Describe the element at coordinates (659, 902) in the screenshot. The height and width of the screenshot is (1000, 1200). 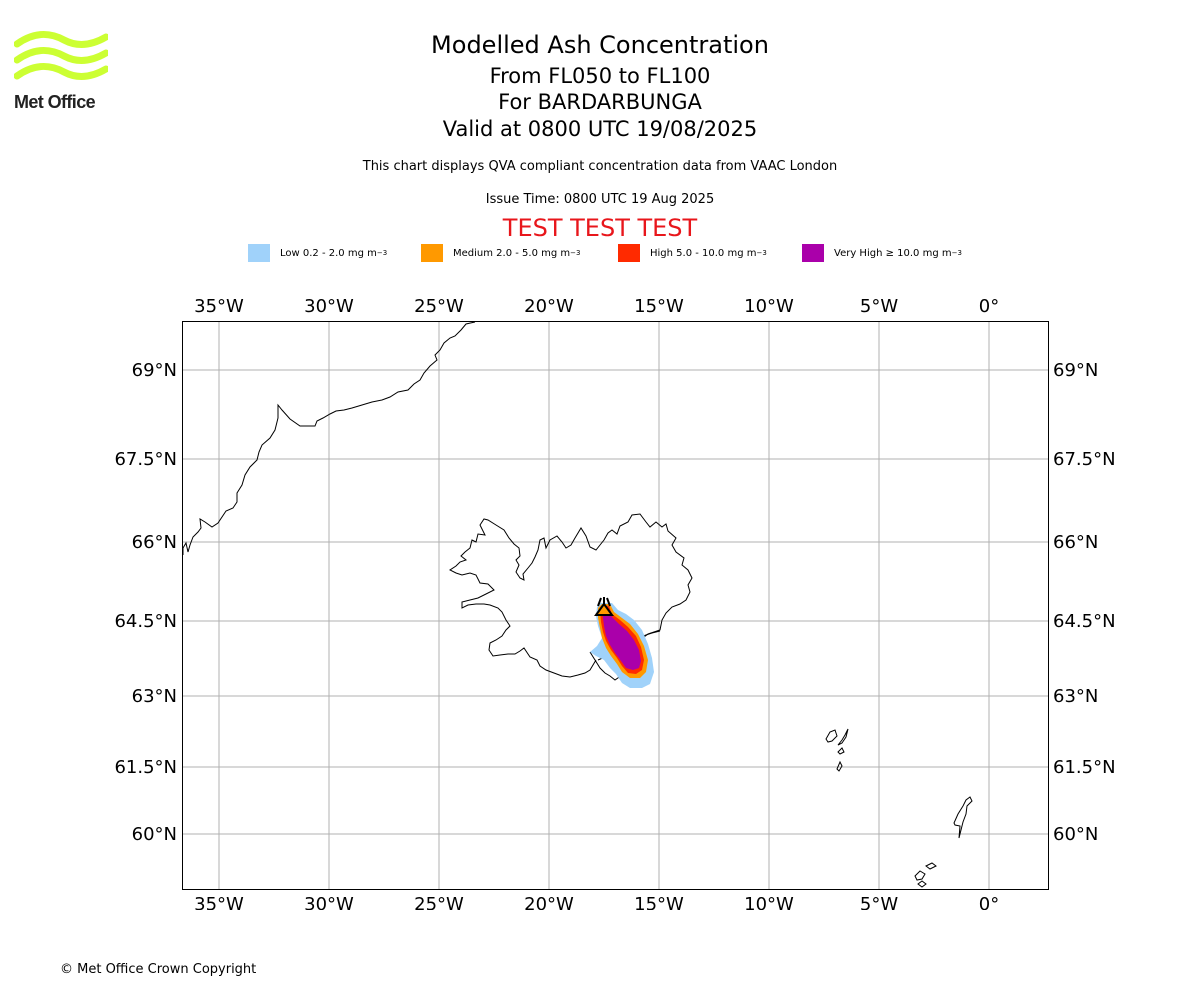
I see `lon-tick-label-bottom: 15°W` at that location.